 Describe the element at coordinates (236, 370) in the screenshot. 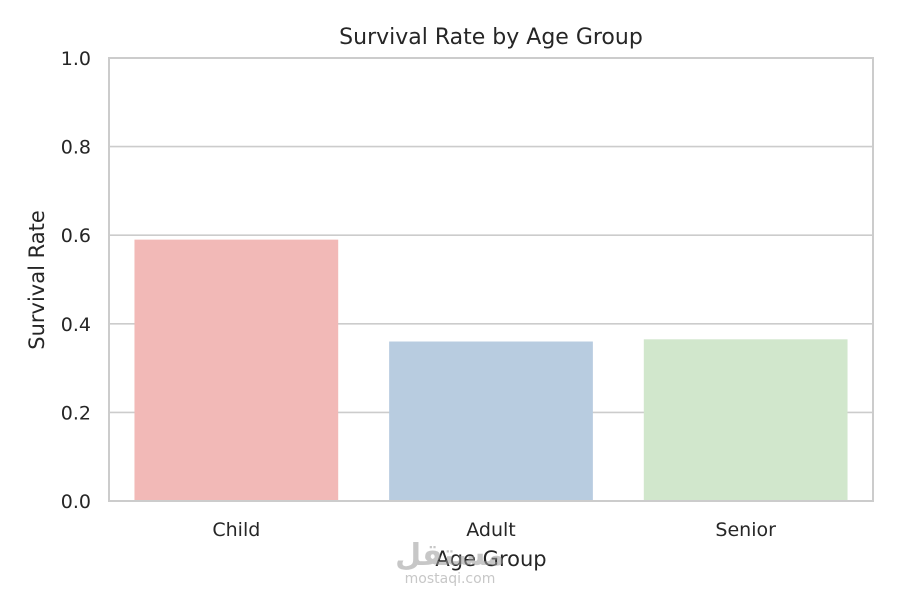

I see `bar-child` at that location.